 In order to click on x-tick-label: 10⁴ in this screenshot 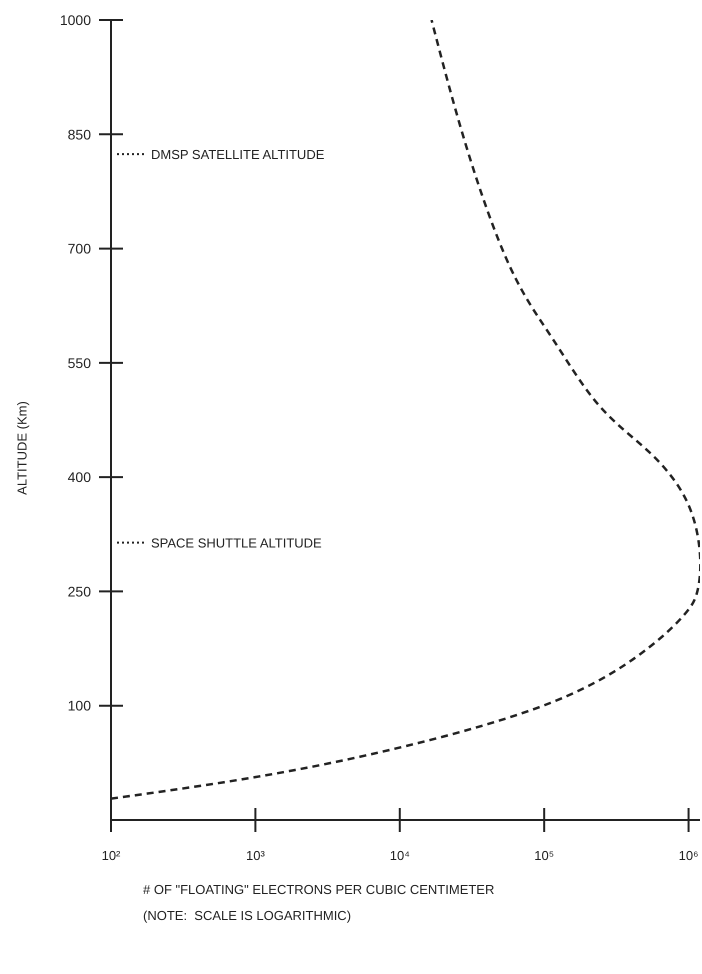, I will do `click(400, 855)`.